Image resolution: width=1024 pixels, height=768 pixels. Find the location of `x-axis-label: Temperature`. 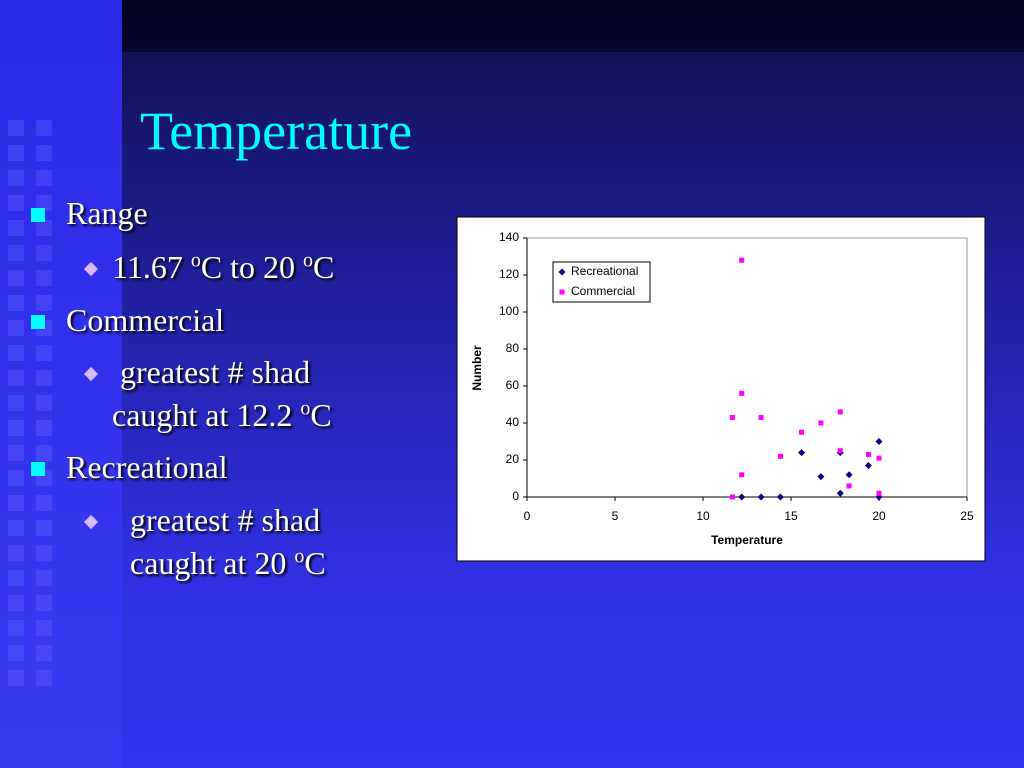

x-axis-label: Temperature is located at coordinates (747, 540).